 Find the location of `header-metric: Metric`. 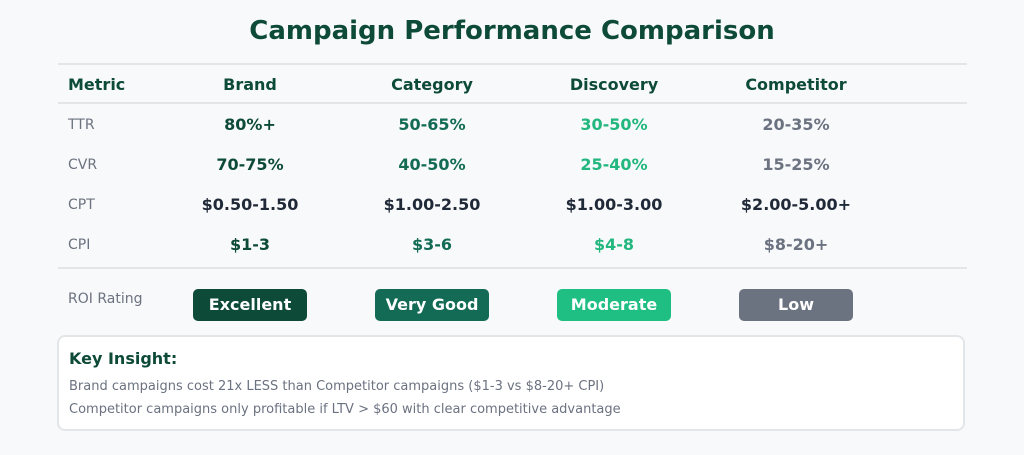

header-metric: Metric is located at coordinates (97, 84).